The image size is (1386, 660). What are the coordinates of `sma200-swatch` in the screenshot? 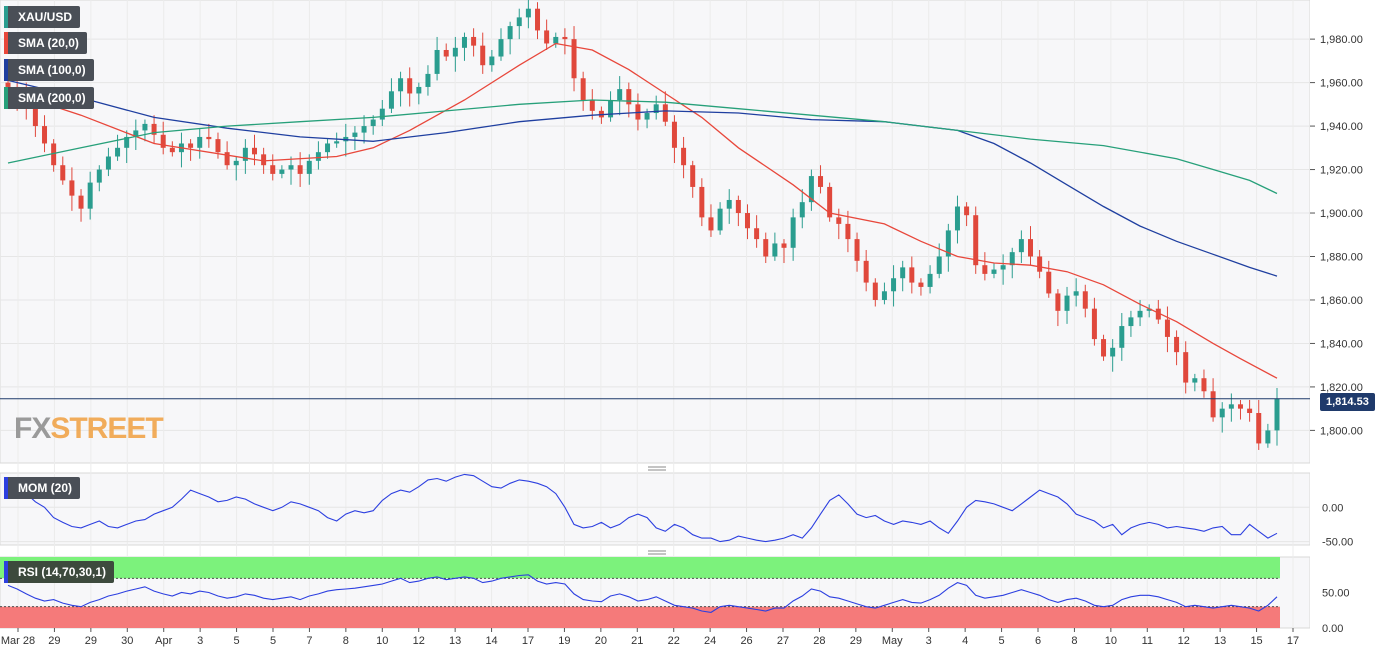 It's located at (6, 98).